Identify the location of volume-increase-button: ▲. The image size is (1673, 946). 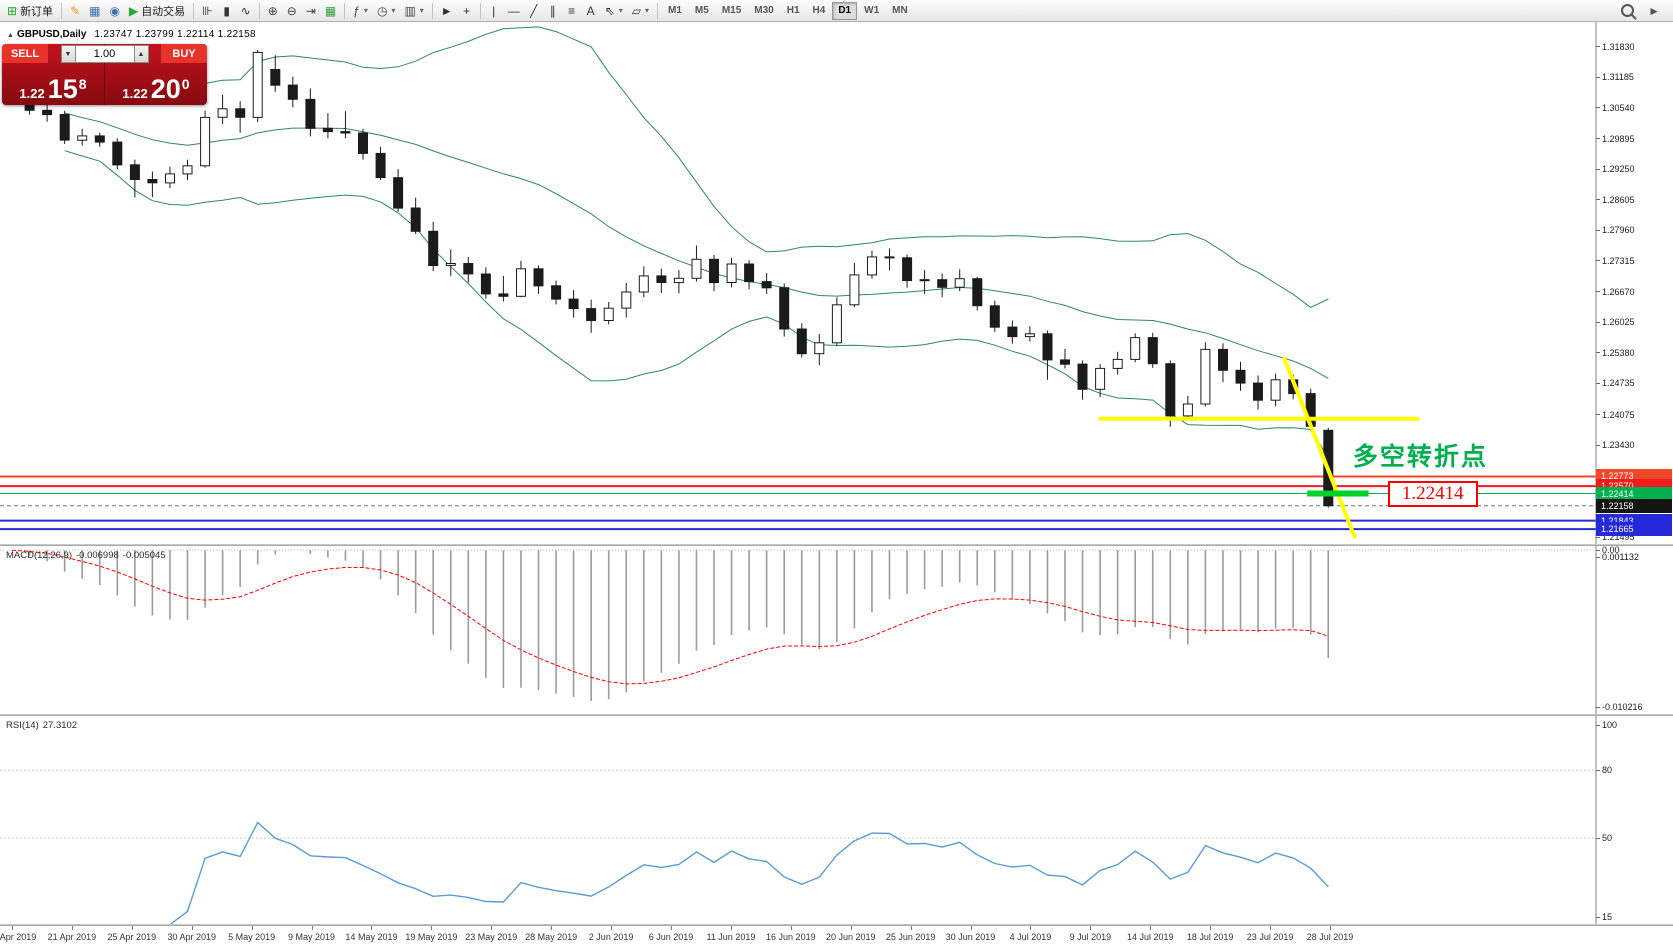
(141, 54).